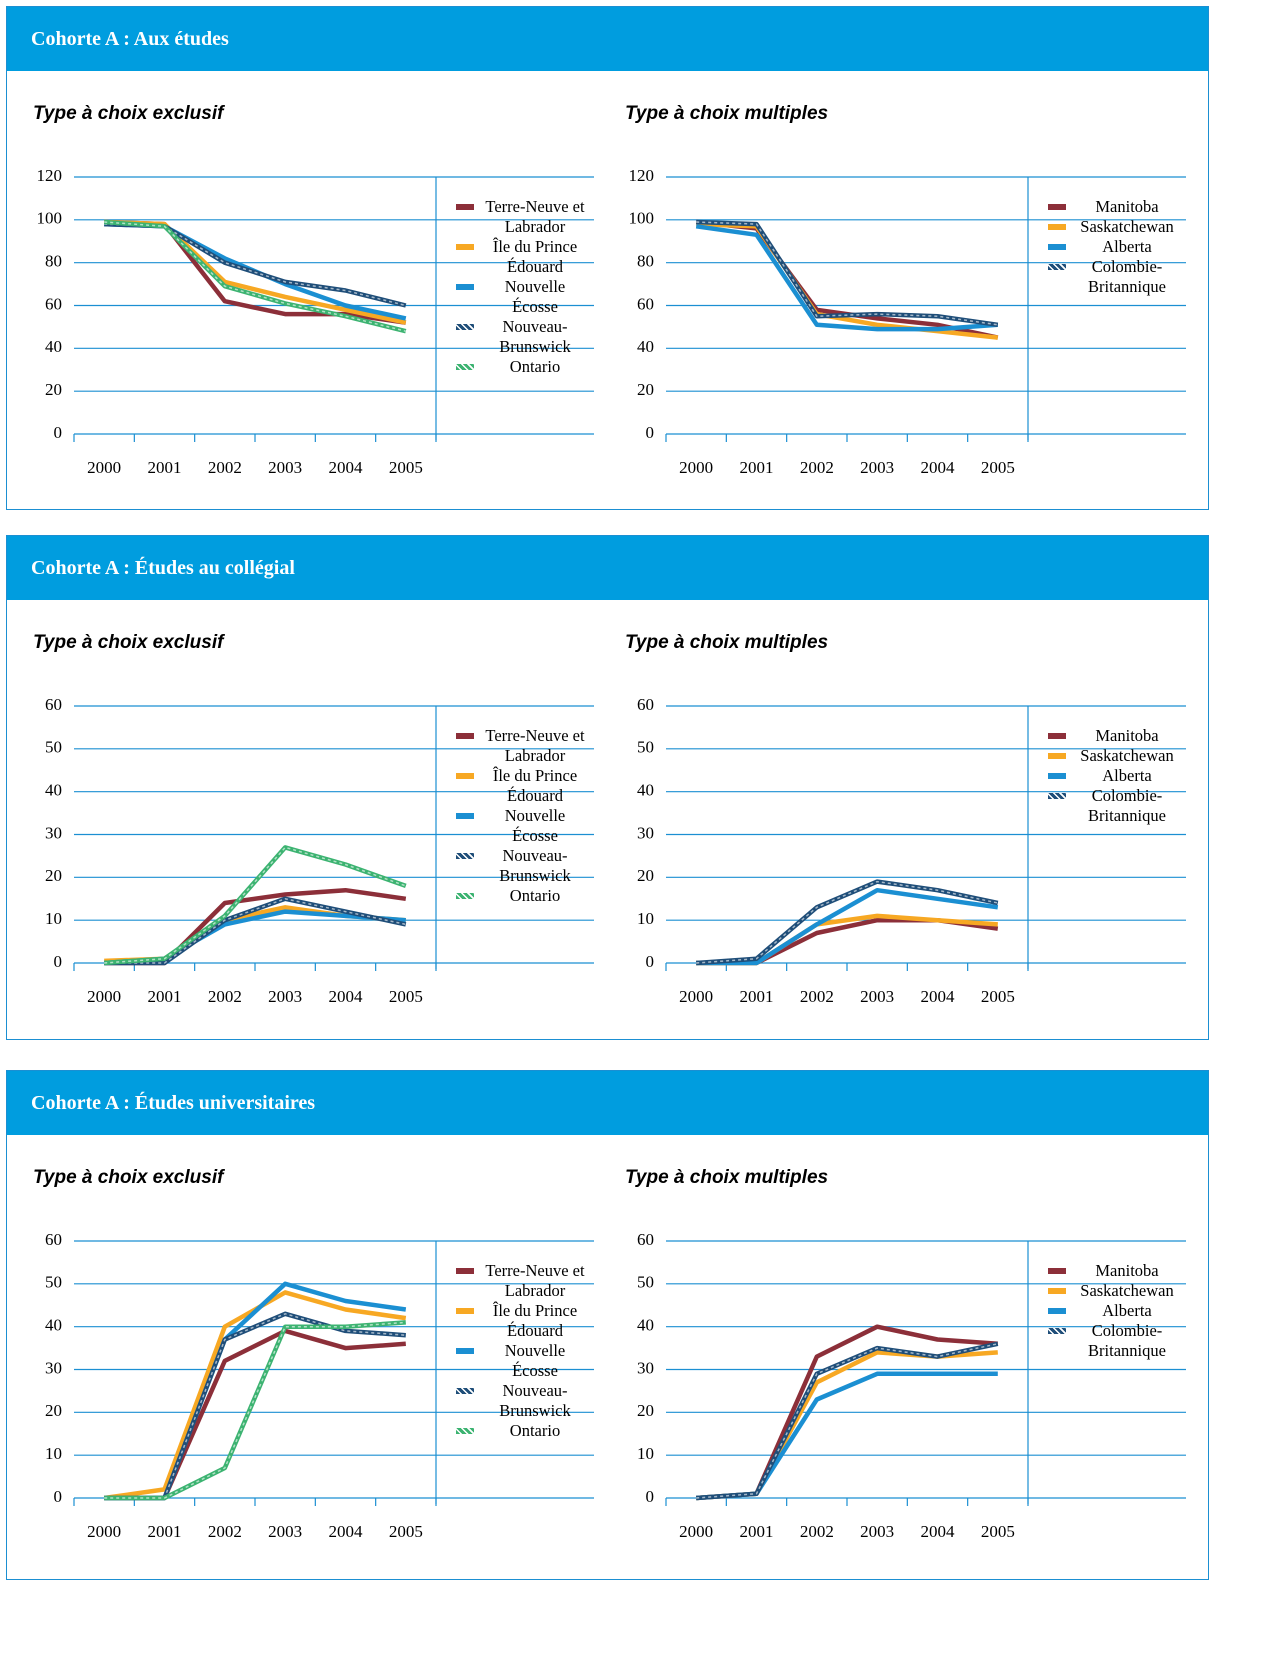 Image resolution: width=1275 pixels, height=1654 pixels. I want to click on legend-label: Nouveau-Brunswick, so click(535, 1400).